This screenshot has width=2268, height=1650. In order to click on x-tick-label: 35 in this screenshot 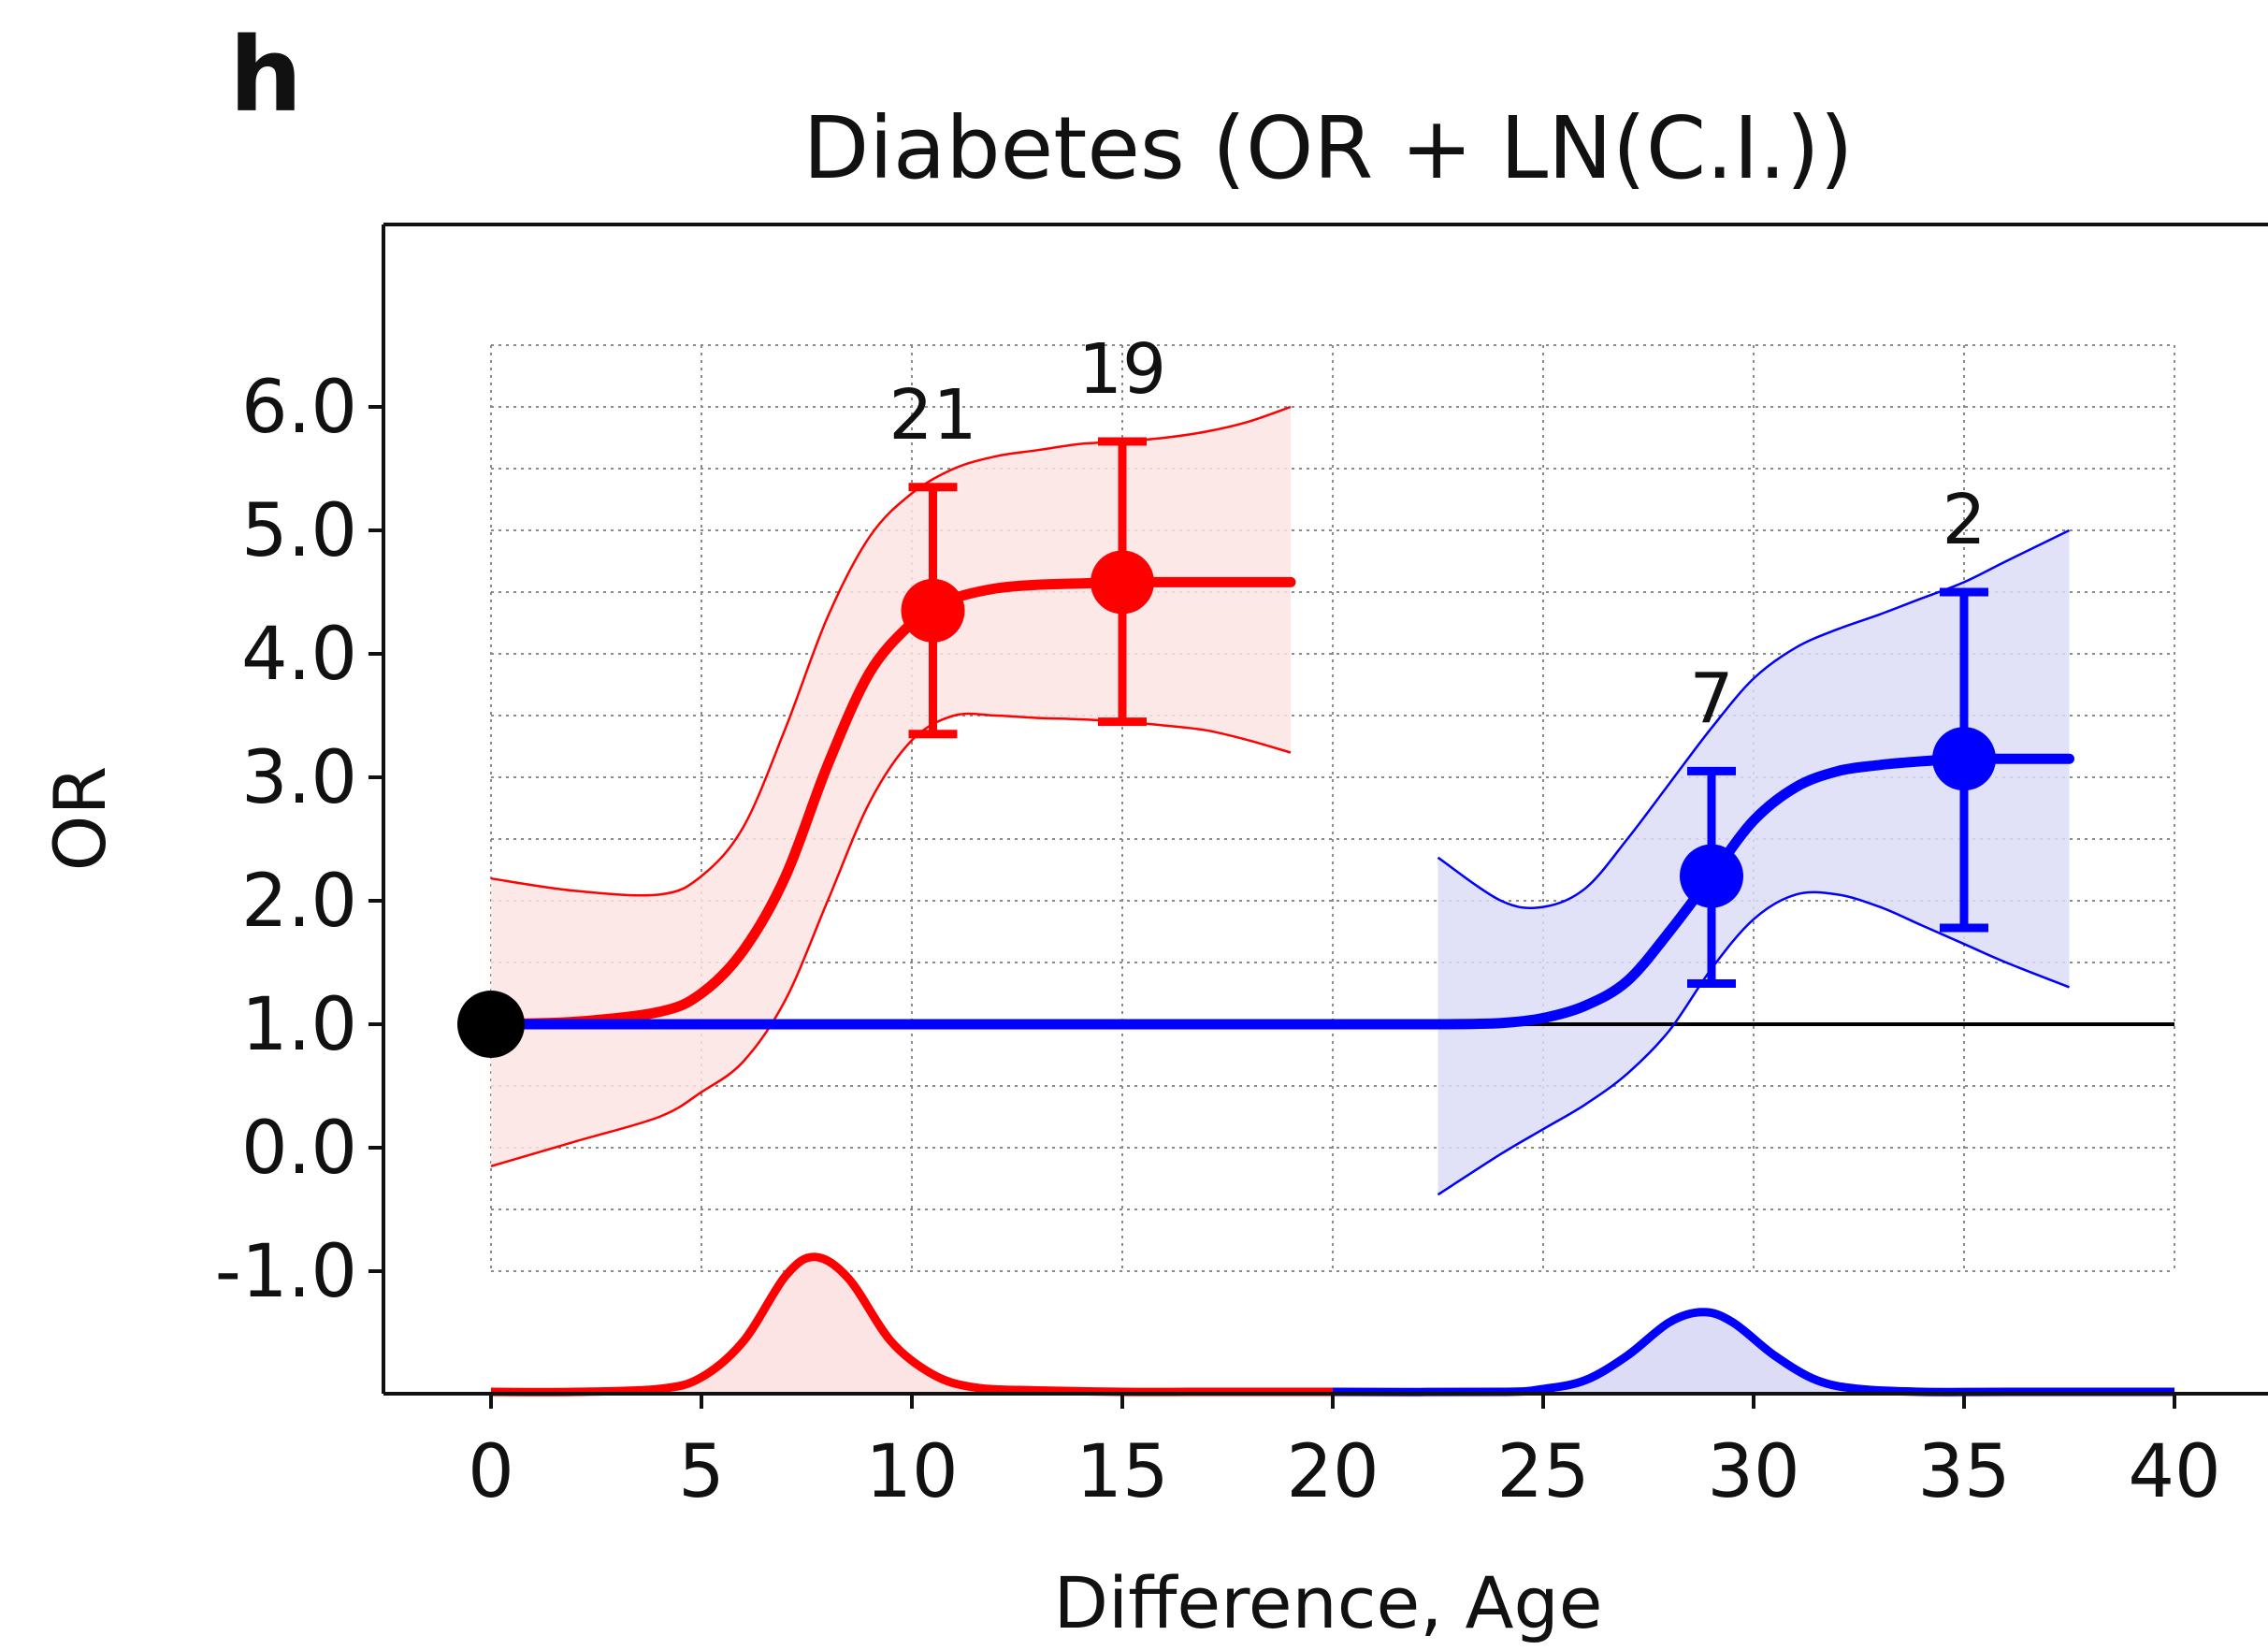, I will do `click(1963, 1472)`.